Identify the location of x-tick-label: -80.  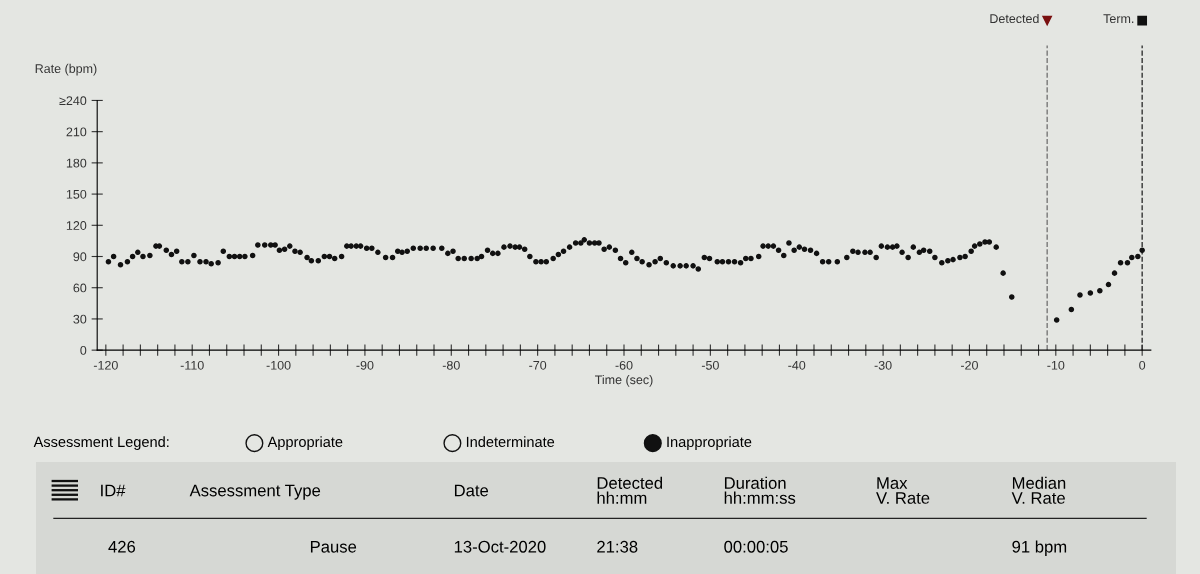
(451, 365).